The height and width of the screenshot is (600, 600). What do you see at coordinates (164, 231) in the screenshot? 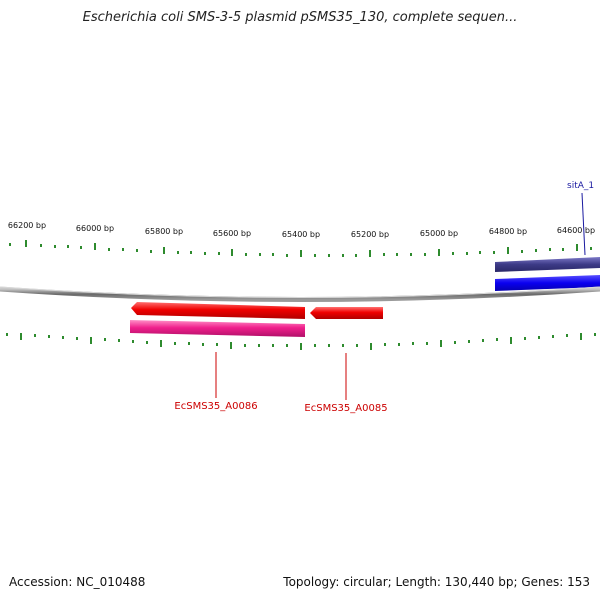
I see `ruler-label: 65800 bp` at bounding box center [164, 231].